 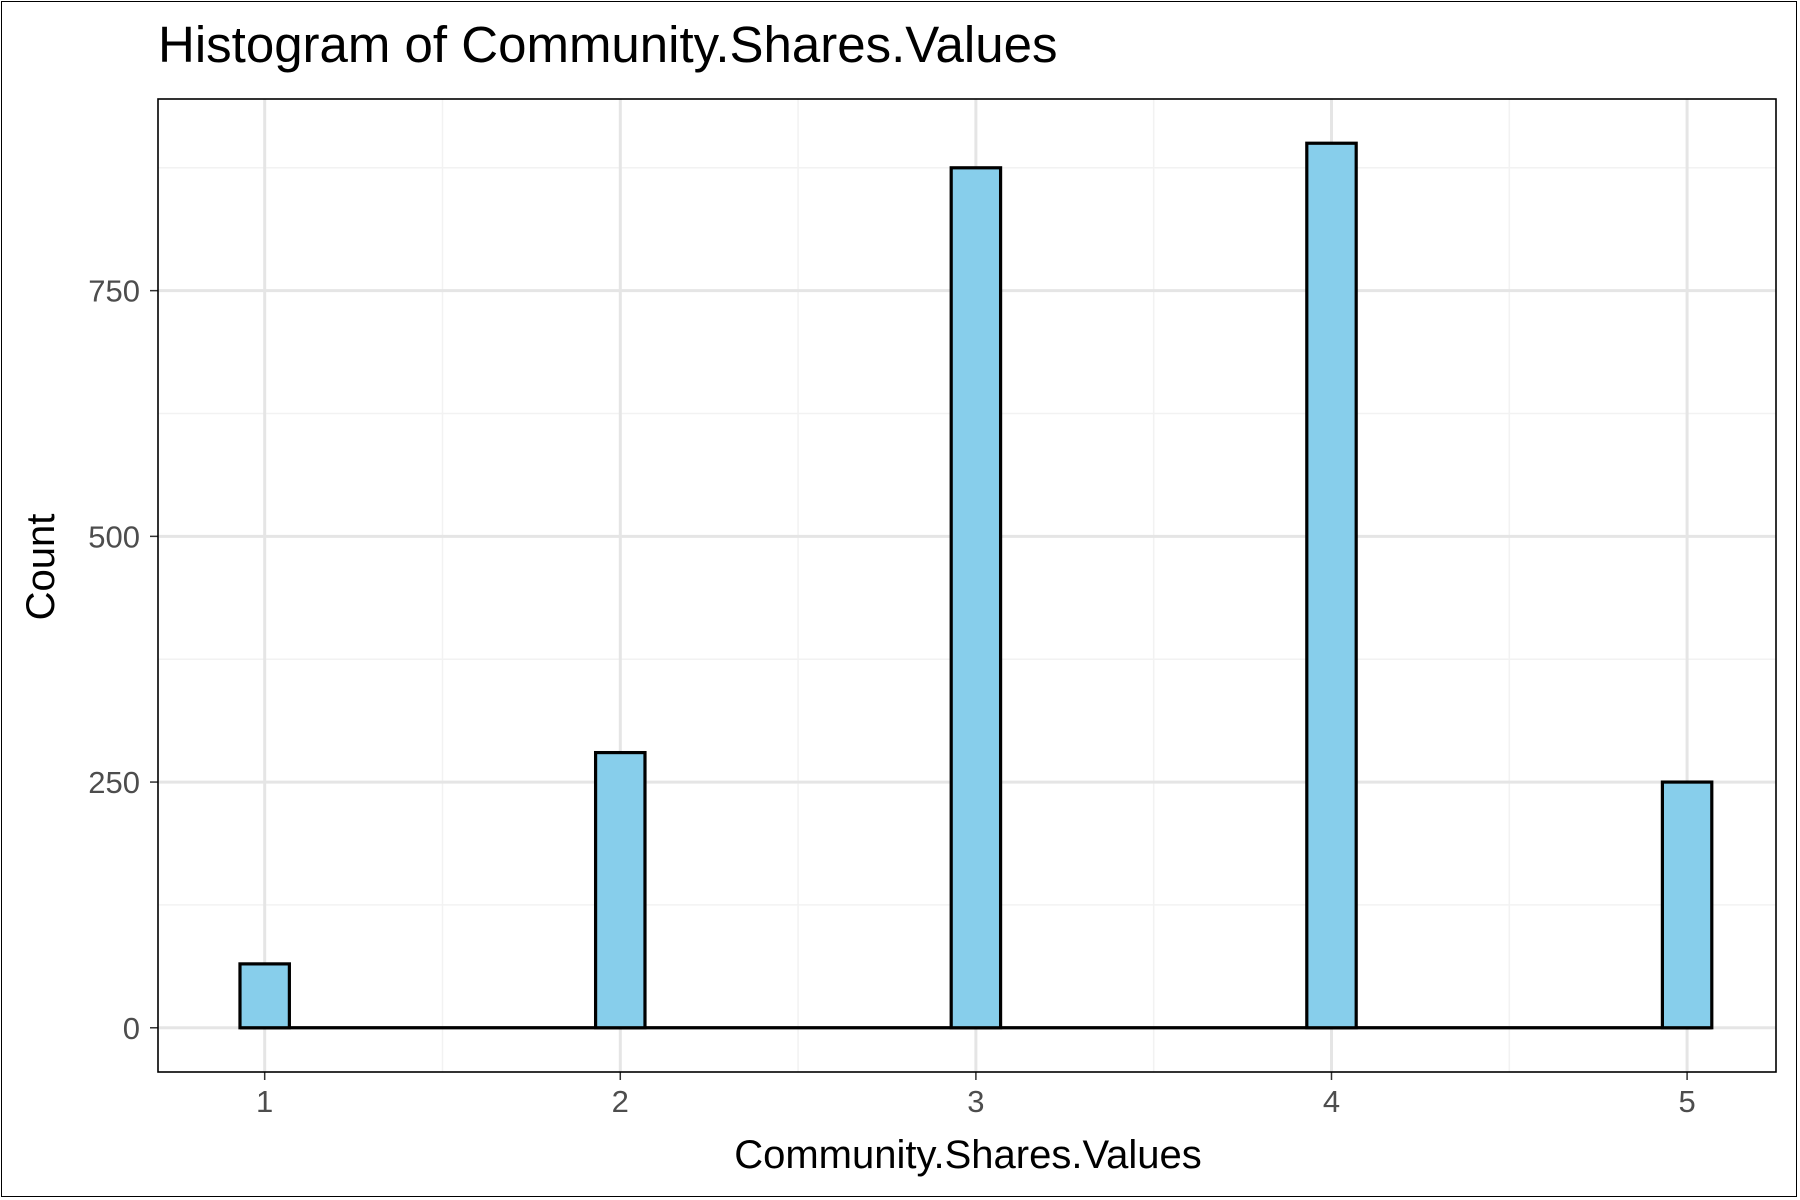 What do you see at coordinates (1686, 1101) in the screenshot?
I see `x-tick-label: 5` at bounding box center [1686, 1101].